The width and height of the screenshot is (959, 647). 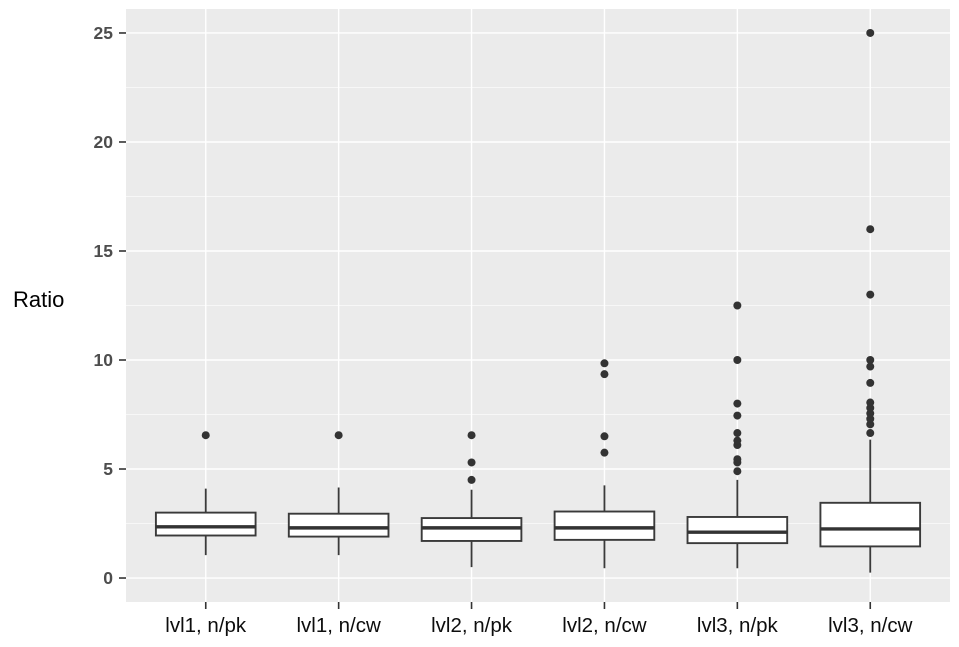 I want to click on y-tick-label: 5, so click(x=108, y=469).